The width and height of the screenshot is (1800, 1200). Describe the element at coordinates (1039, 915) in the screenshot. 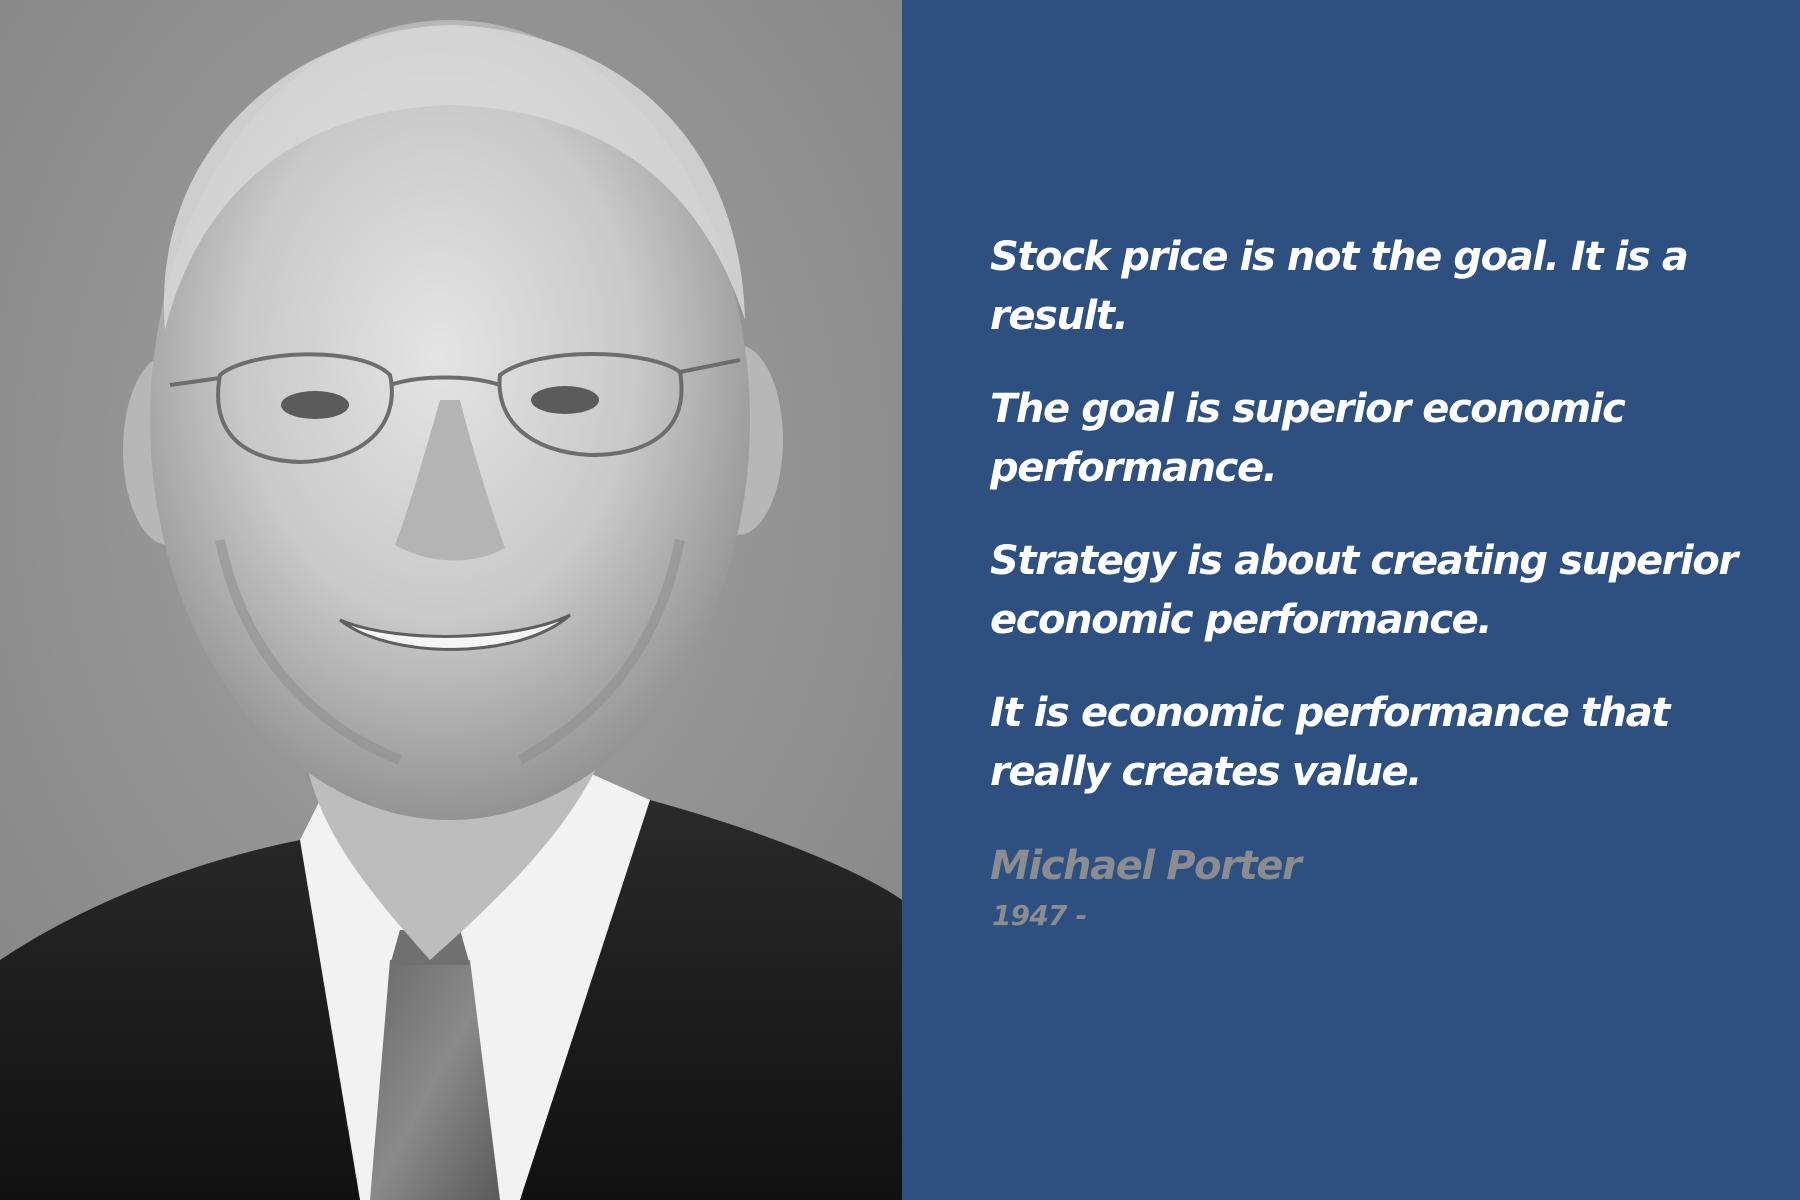

I see `author-years: 1947 -` at that location.